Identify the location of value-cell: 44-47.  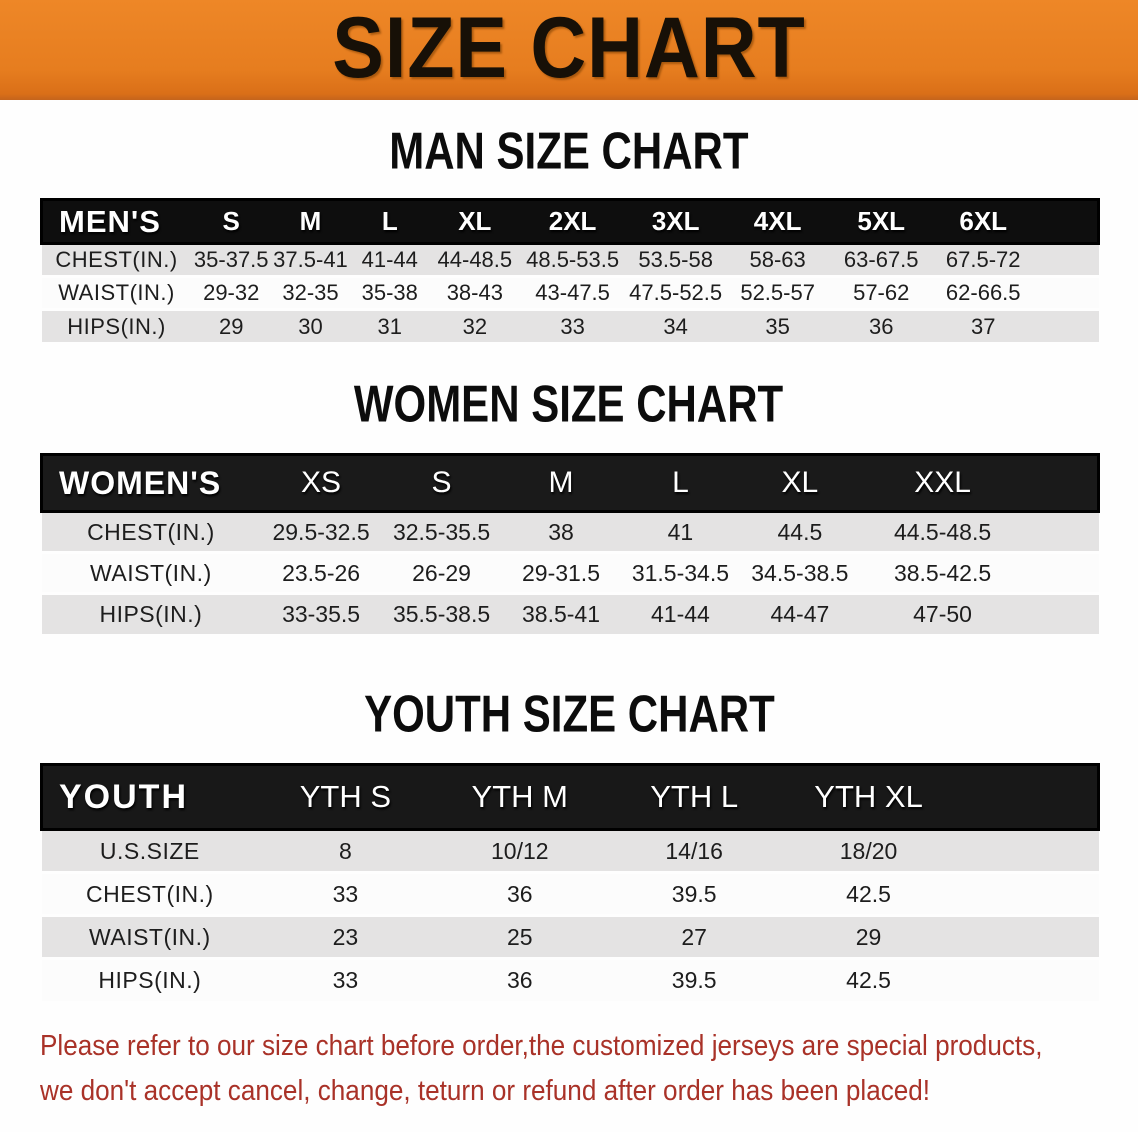
(800, 613).